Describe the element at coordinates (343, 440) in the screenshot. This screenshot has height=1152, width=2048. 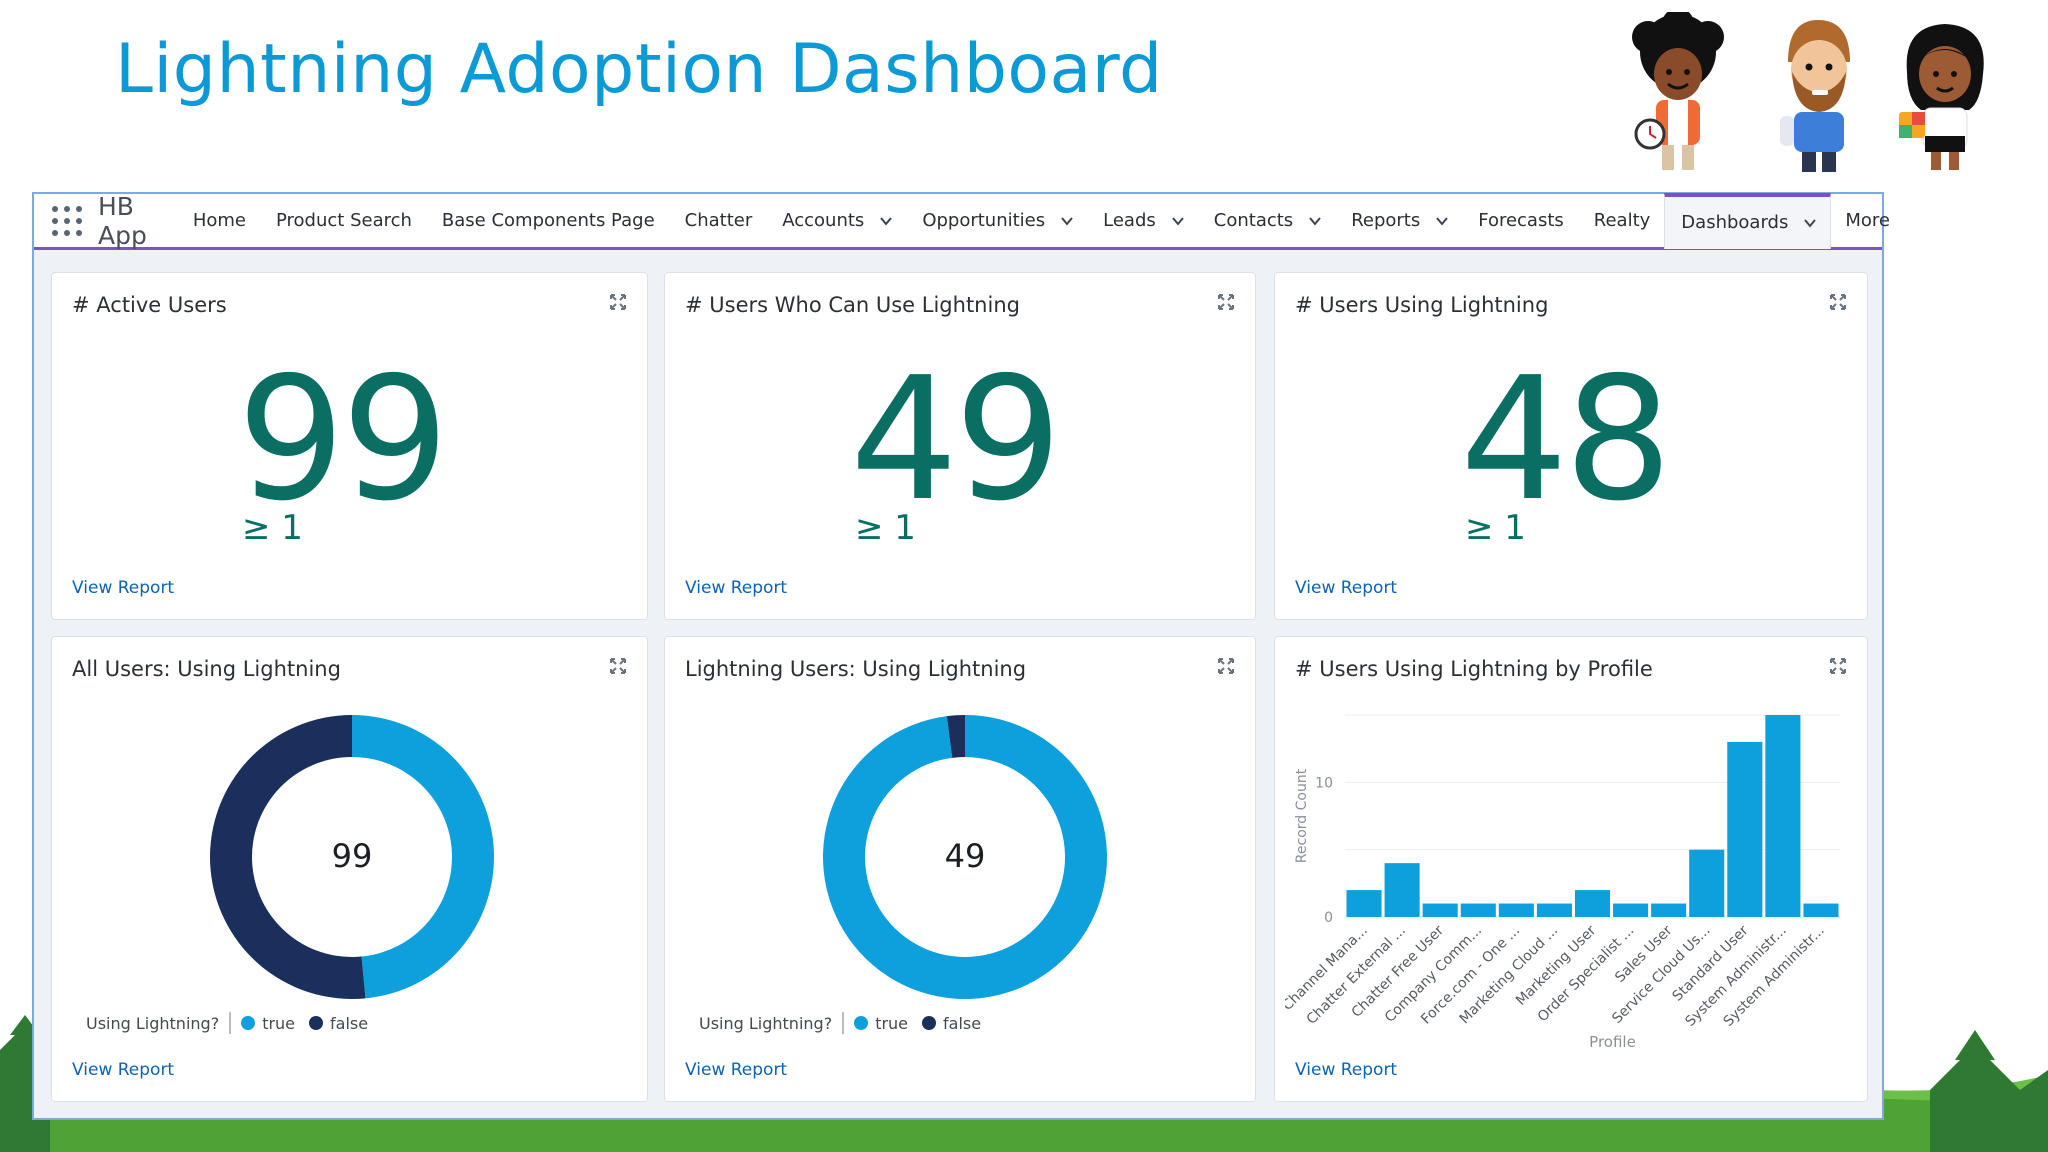
I see `metric-value: 99` at that location.